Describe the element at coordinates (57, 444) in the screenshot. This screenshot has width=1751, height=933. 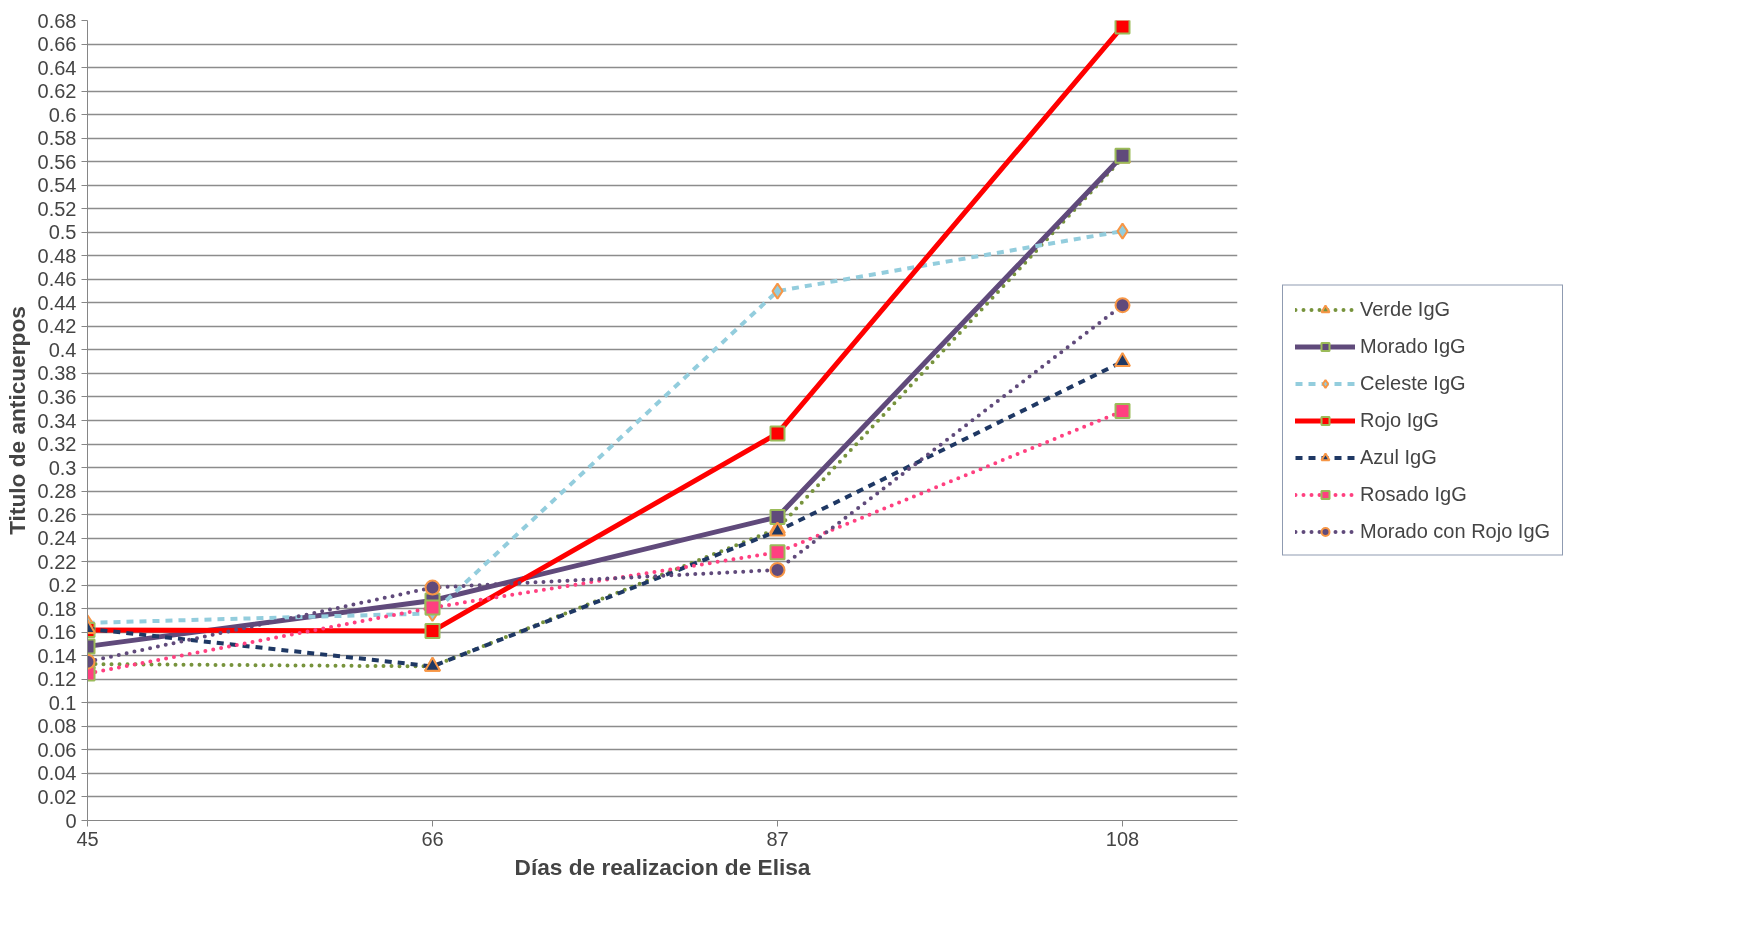
I see `y-tick-label: 0.32` at that location.